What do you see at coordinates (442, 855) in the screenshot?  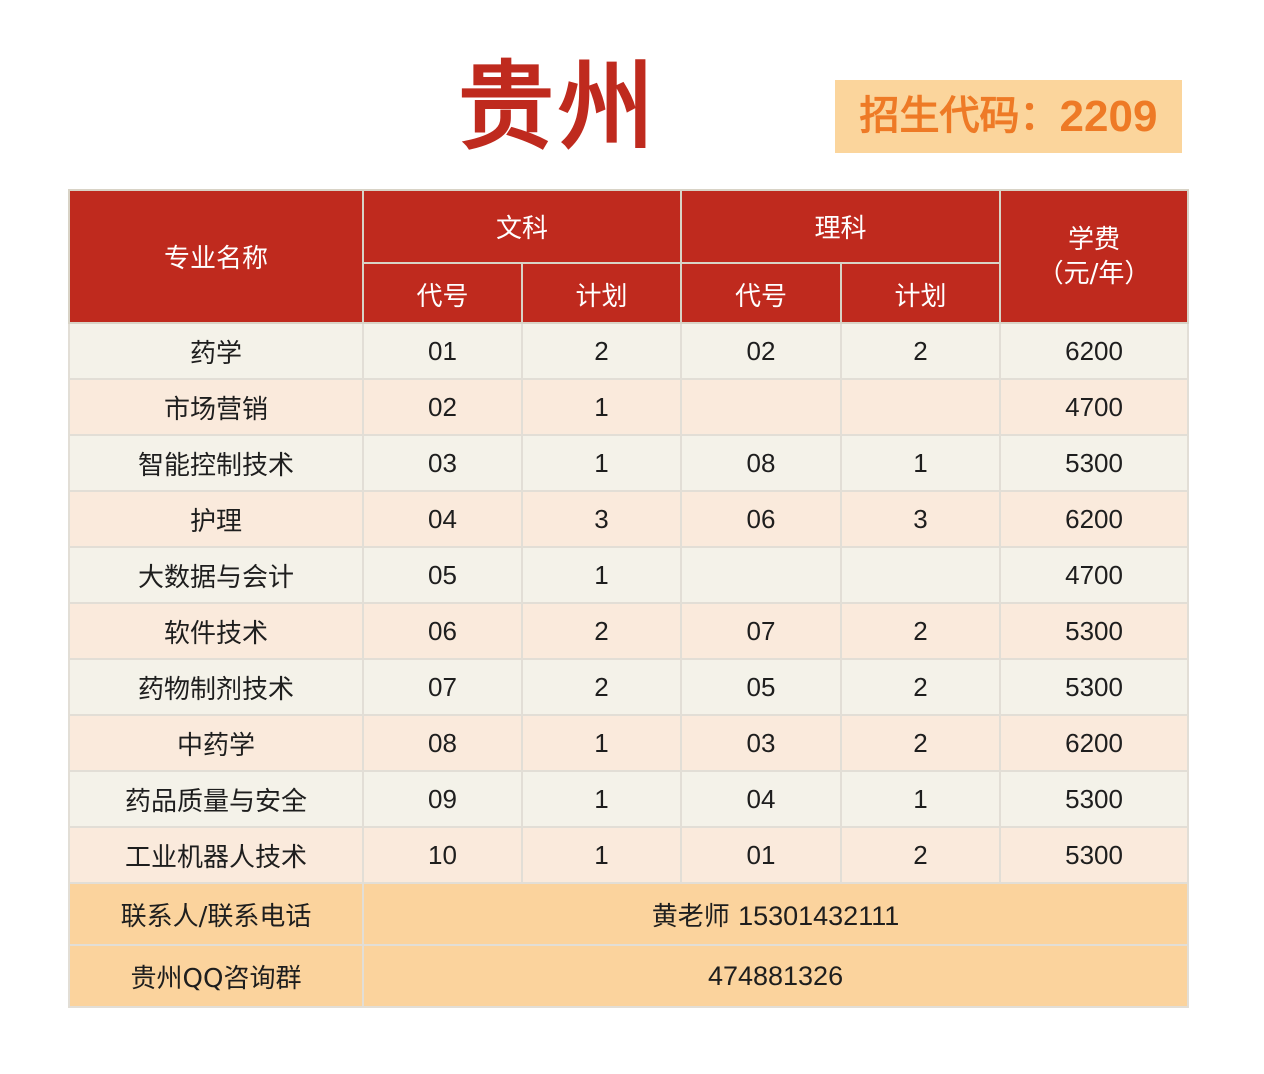 I see `cell-wen-code: 10` at bounding box center [442, 855].